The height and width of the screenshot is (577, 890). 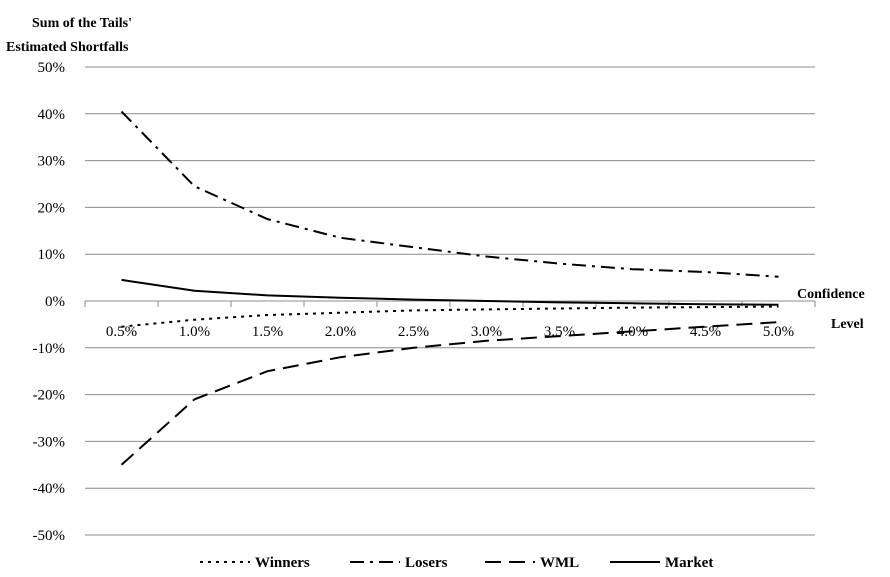 What do you see at coordinates (52, 162) in the screenshot?
I see `y-tick-label: 30%` at bounding box center [52, 162].